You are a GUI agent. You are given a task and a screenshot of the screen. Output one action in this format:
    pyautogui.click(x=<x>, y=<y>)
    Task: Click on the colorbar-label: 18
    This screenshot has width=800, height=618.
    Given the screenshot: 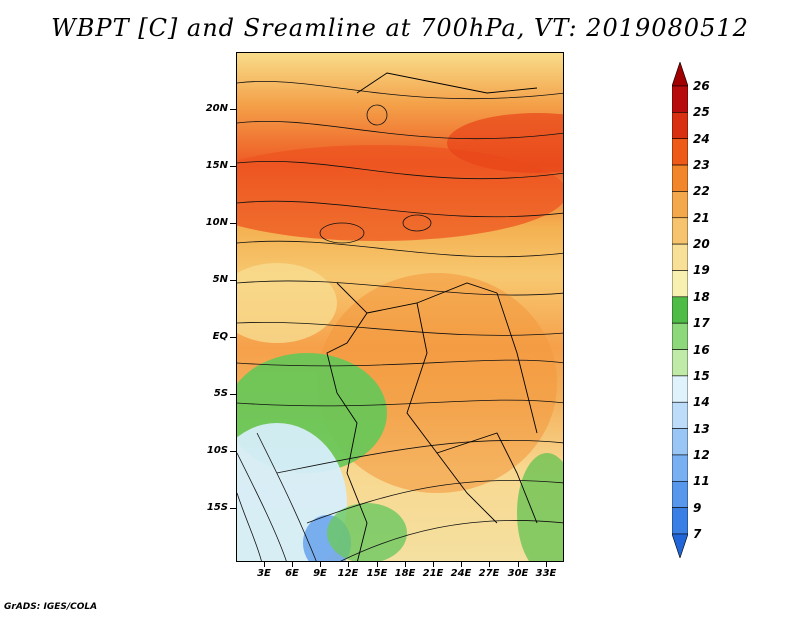 What is the action you would take?
    pyautogui.click(x=701, y=296)
    